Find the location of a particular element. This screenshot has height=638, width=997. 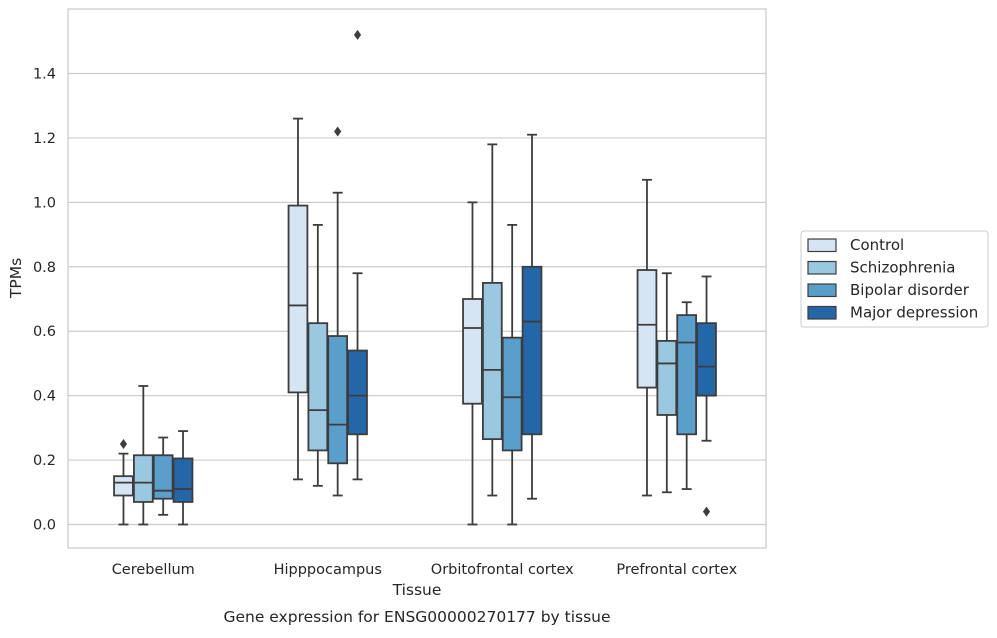

legend-item: Schizophrenia is located at coordinates (881, 268).